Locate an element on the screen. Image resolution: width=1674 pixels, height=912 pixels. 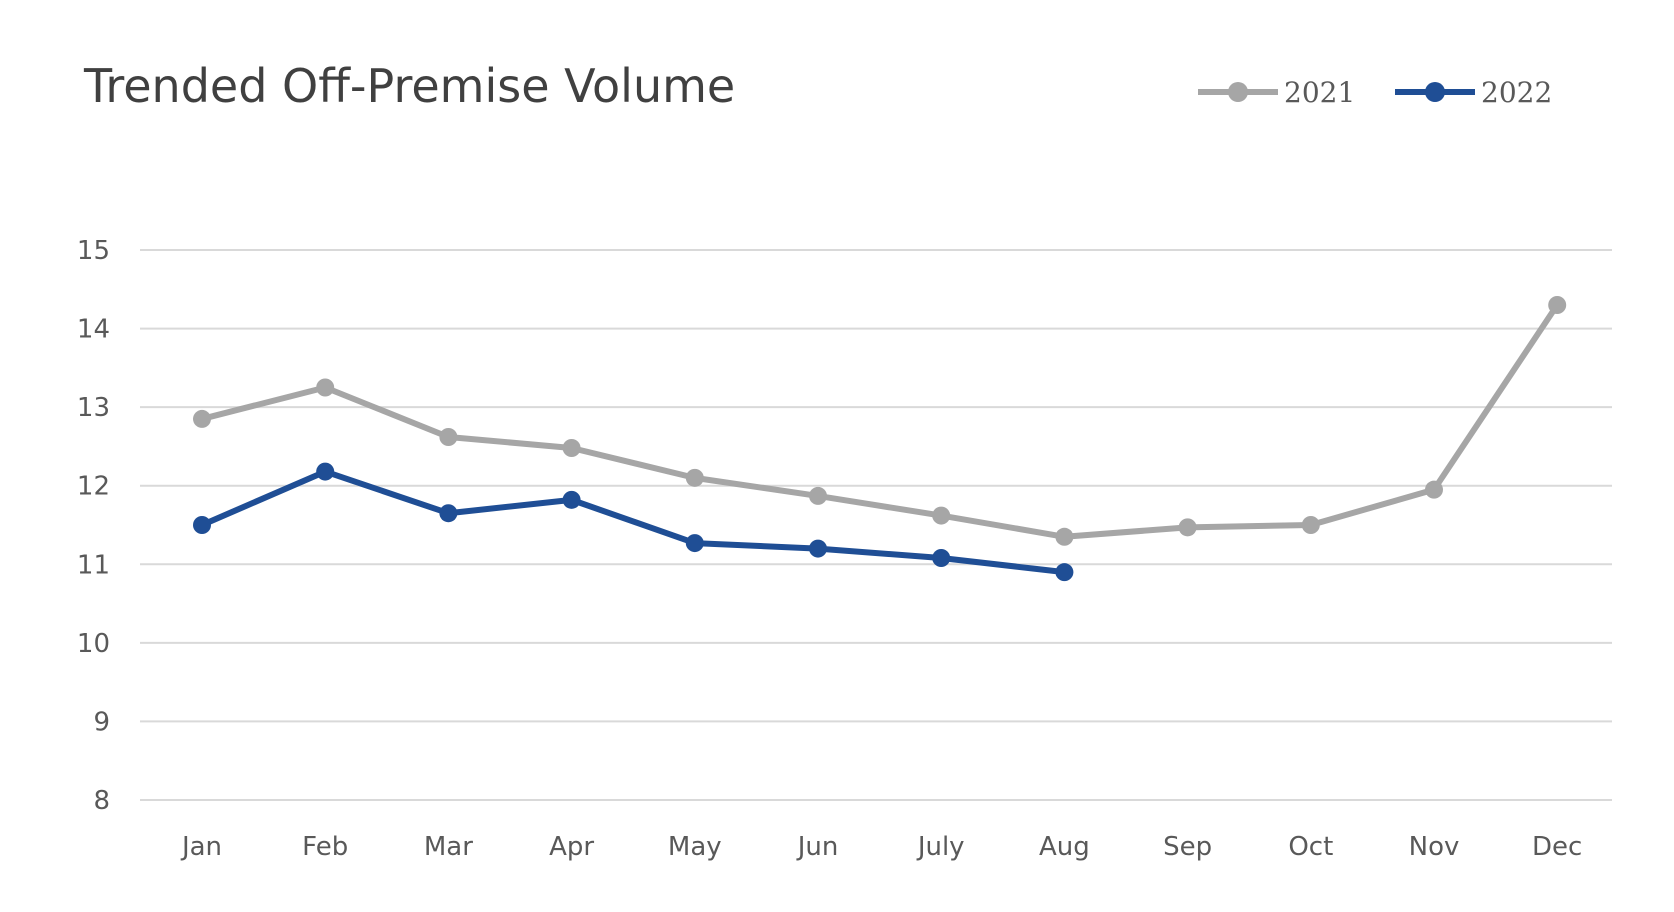
x-tick-label: Aug is located at coordinates (1064, 847).